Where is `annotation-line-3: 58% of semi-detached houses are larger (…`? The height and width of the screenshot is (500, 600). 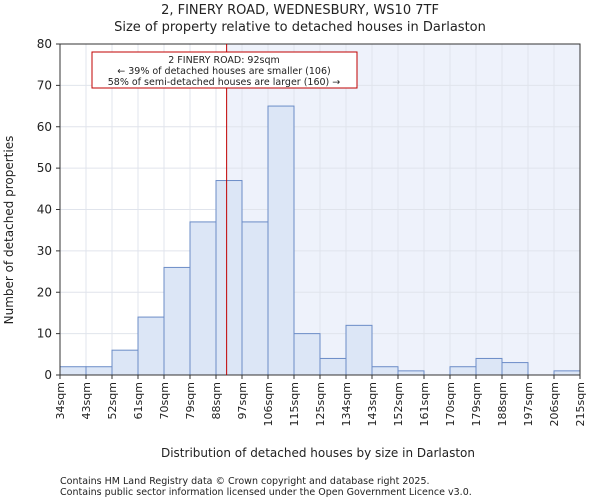 annotation-line-3: 58% of semi-detached houses are larger (… is located at coordinates (224, 82).